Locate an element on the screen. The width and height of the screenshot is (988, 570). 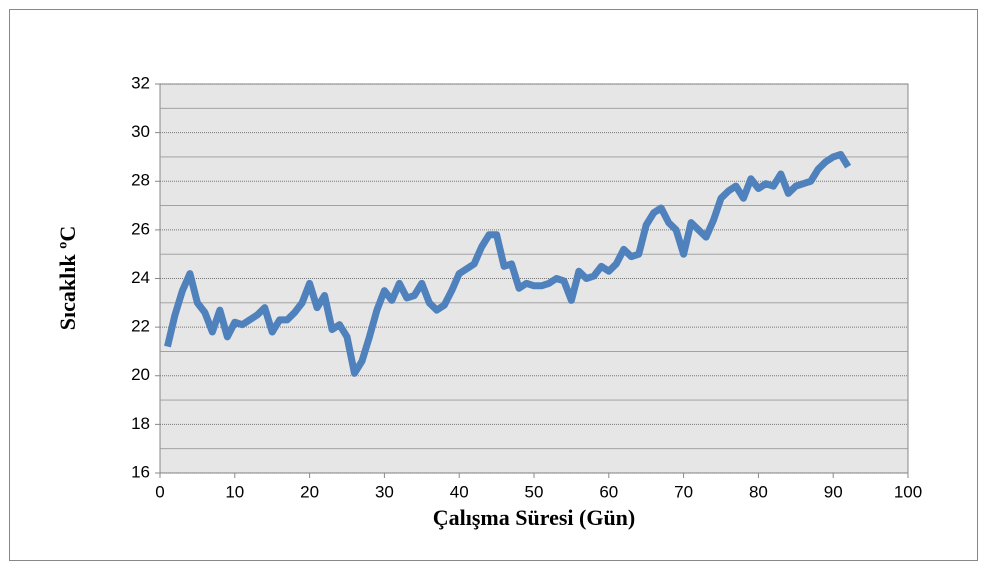
y-tick-label: 26 is located at coordinates (140, 228).